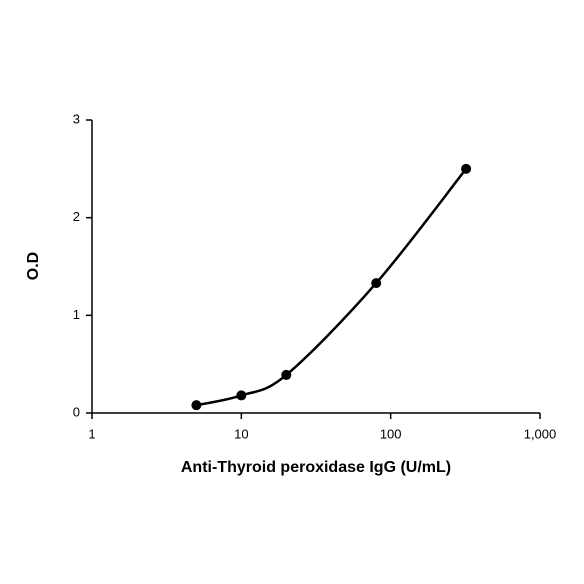 Image resolution: width=584 pixels, height=584 pixels. What do you see at coordinates (391, 433) in the screenshot?
I see `x-tick-label: 100` at bounding box center [391, 433].